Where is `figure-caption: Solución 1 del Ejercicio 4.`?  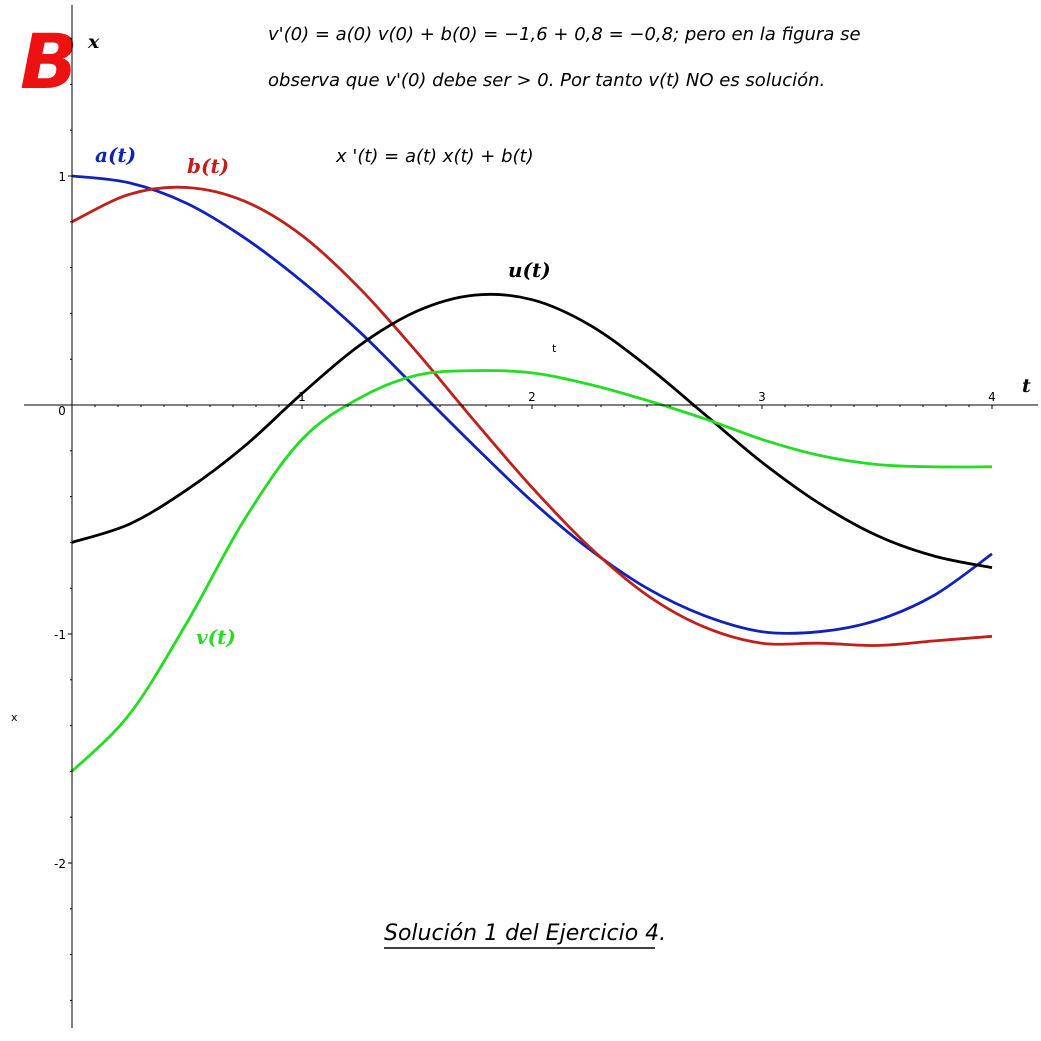
figure-caption: Solución 1 del Ejercicio 4. is located at coordinates (525, 933).